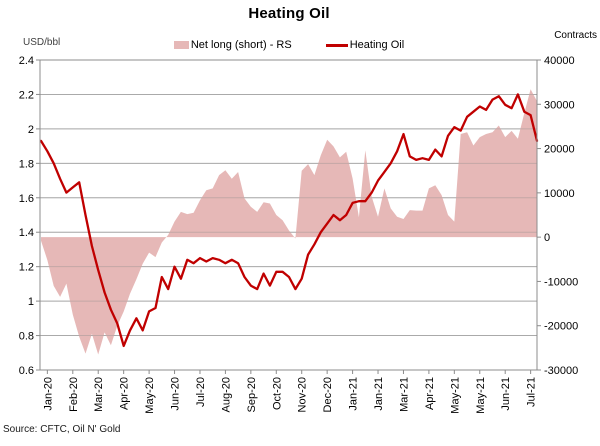  Describe the element at coordinates (201, 392) in the screenshot. I see `x-tick-label: Jul-20` at that location.